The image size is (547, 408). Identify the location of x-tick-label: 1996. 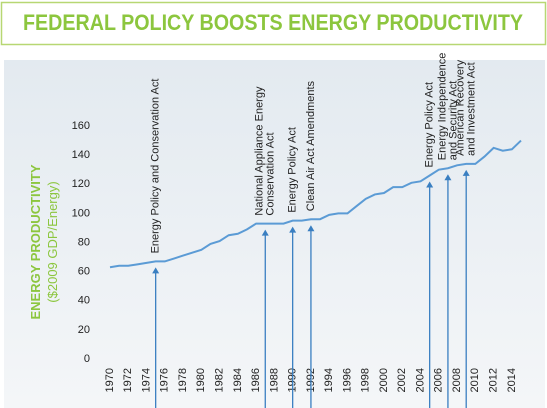
(347, 380).